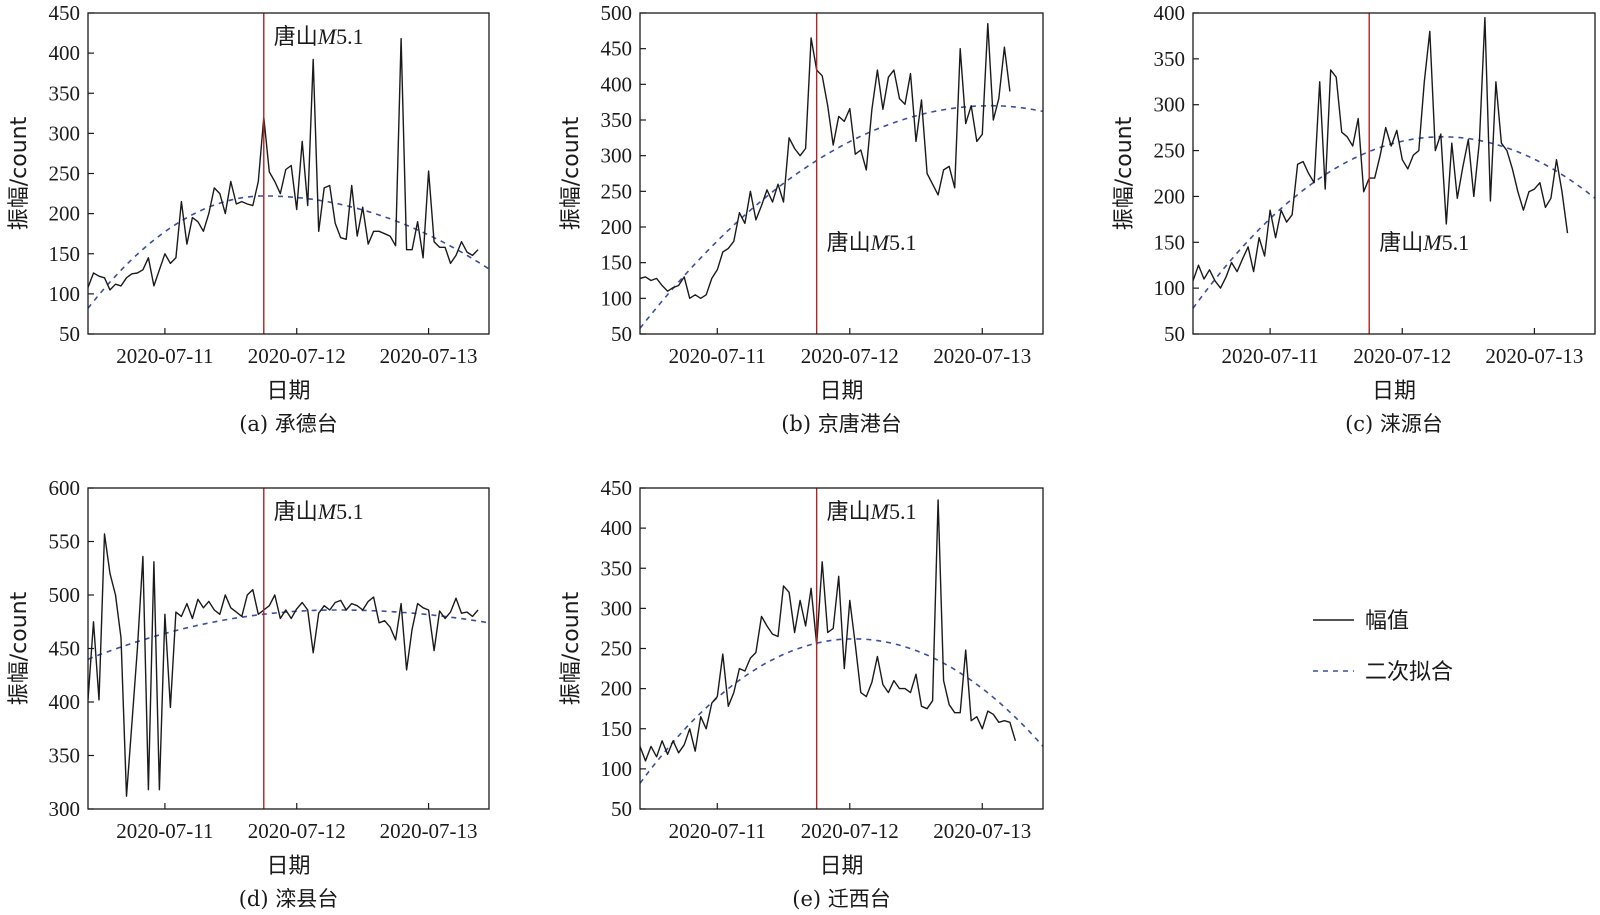  I want to click on event-annotation-b: 唐山M5.1, so click(872, 243).